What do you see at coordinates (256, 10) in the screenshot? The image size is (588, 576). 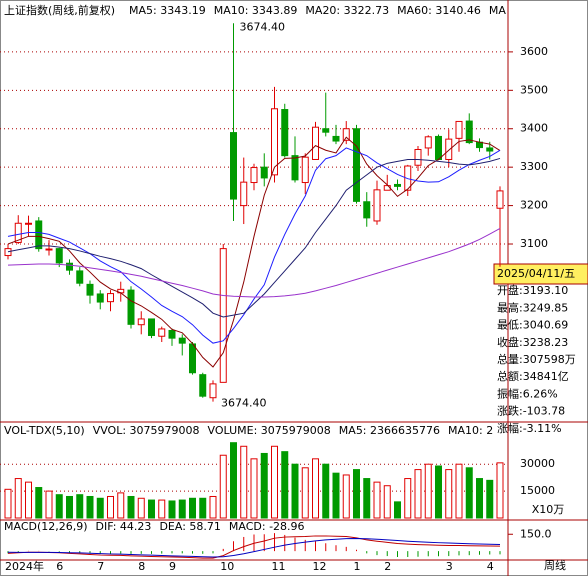 I see `legend-item: MA10: 3343.89` at bounding box center [256, 10].